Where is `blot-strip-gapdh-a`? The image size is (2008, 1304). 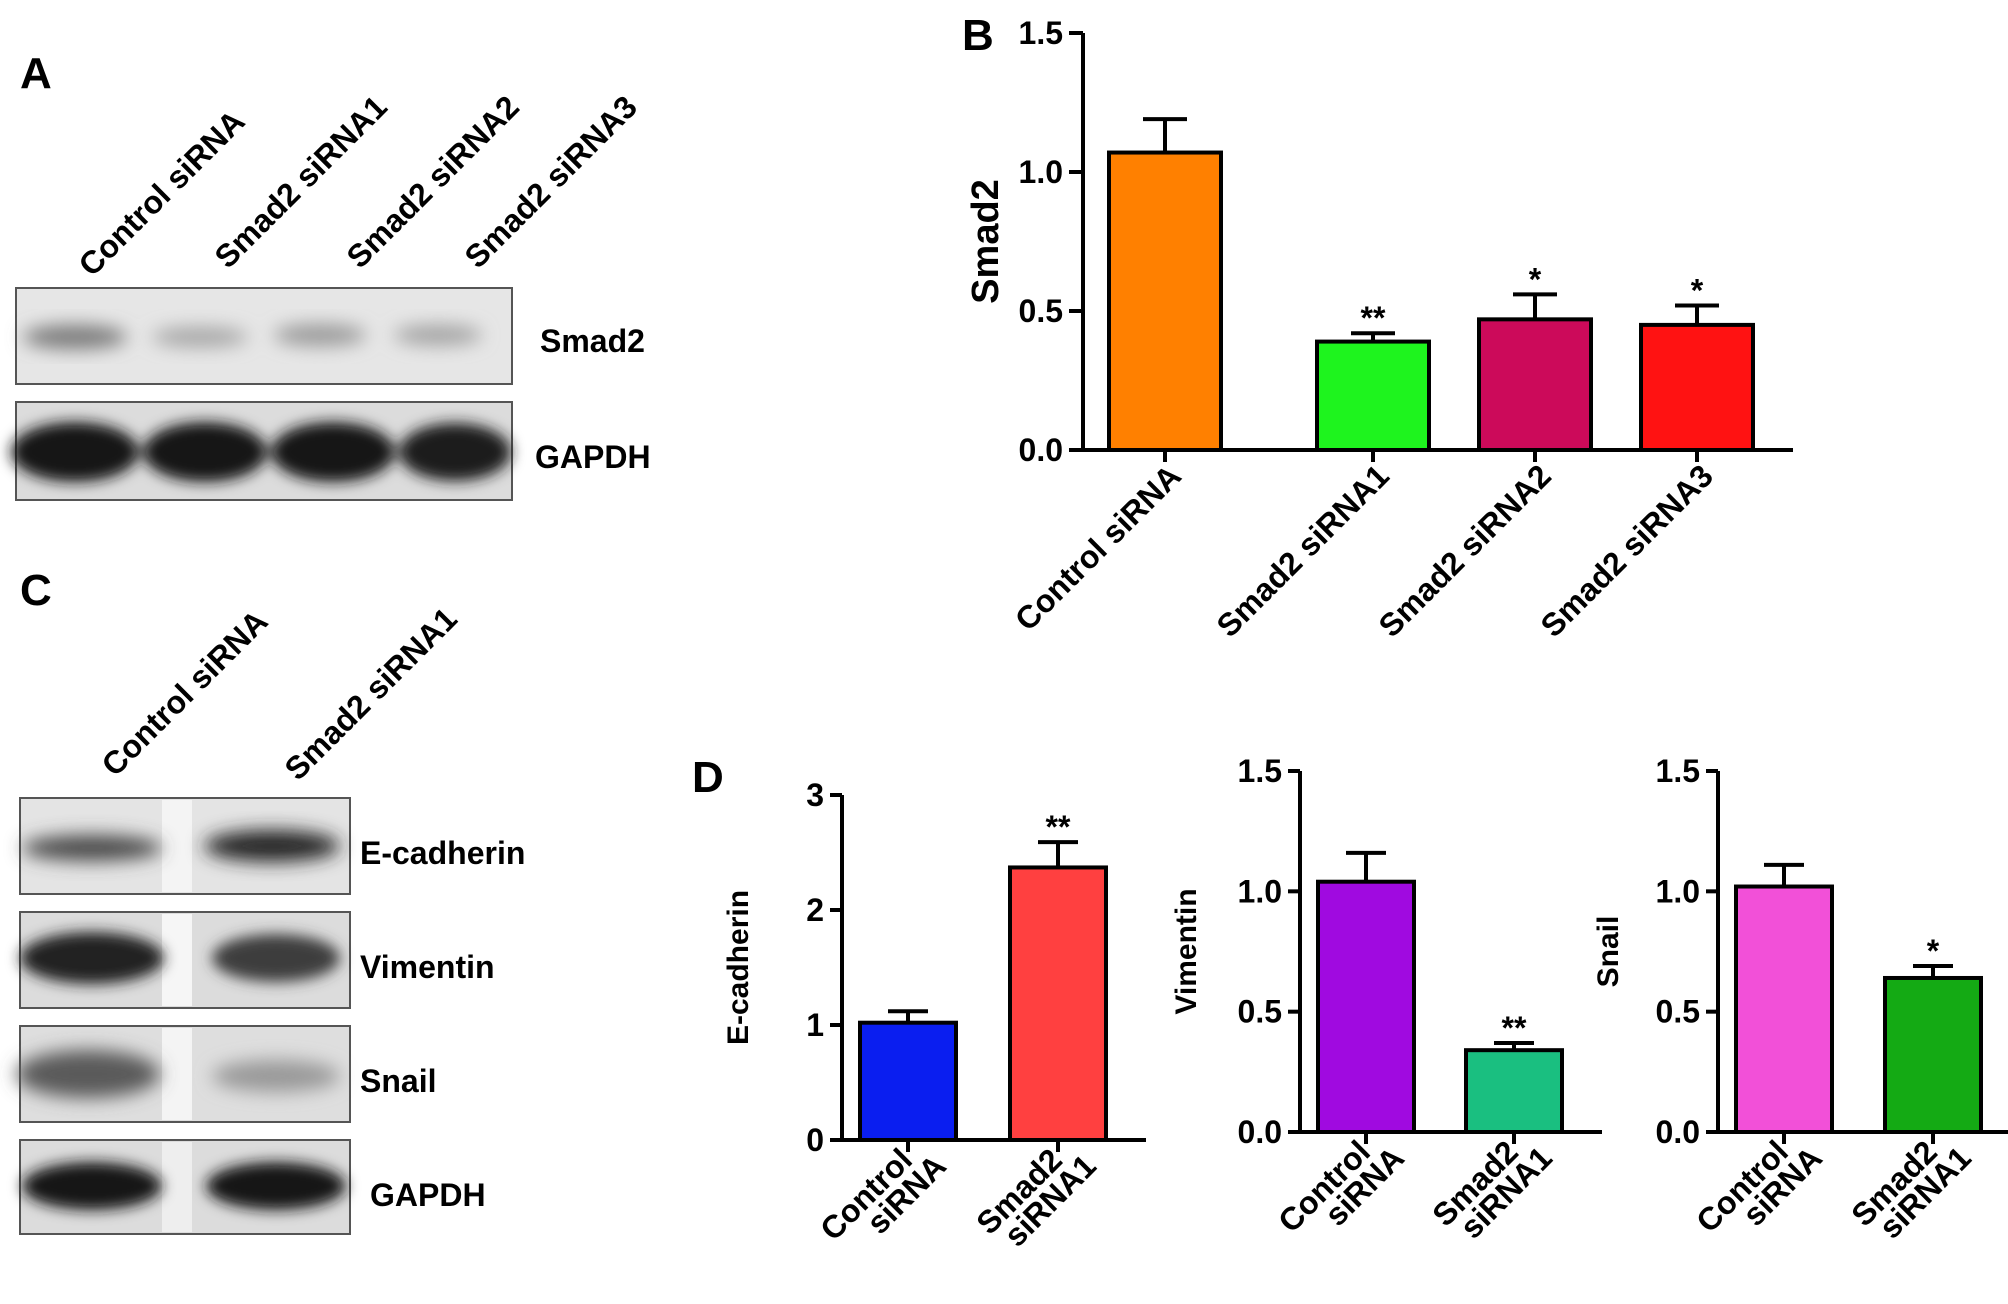
blot-strip-gapdh-a is located at coordinates (262, 451).